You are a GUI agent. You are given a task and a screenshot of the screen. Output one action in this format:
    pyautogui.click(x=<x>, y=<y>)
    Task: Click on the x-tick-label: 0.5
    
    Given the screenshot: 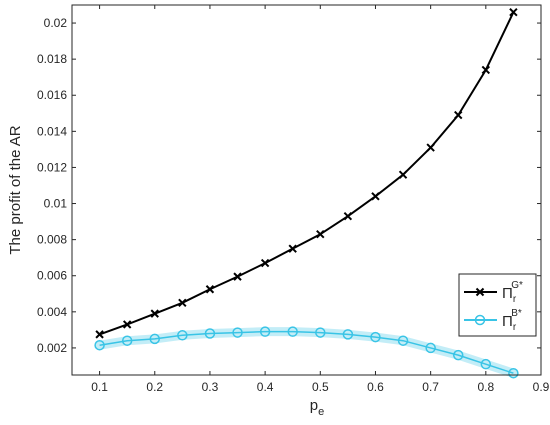 What is the action you would take?
    pyautogui.click(x=320, y=387)
    